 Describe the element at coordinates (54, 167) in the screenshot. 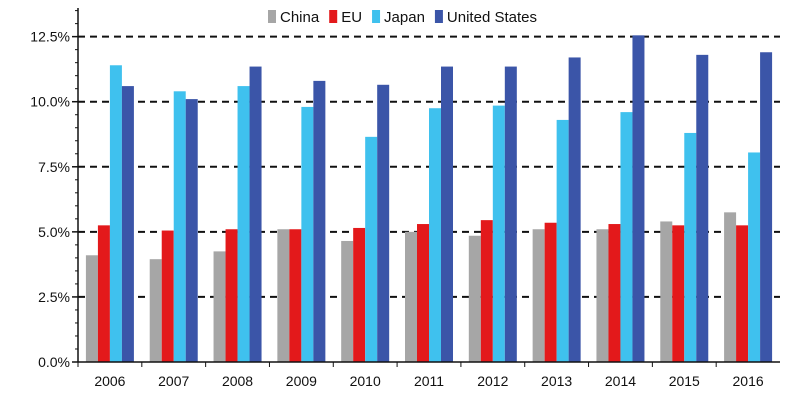

I see `y-tick-label: 7.5%` at that location.